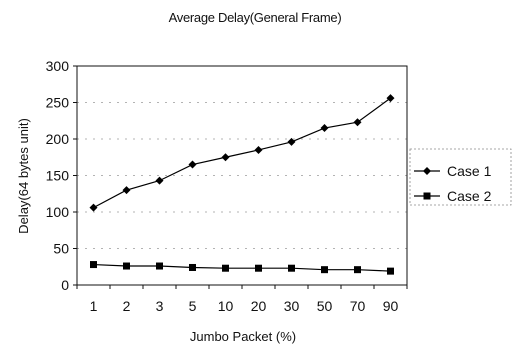  Describe the element at coordinates (226, 306) in the screenshot. I see `x-tick-label: 10` at that location.